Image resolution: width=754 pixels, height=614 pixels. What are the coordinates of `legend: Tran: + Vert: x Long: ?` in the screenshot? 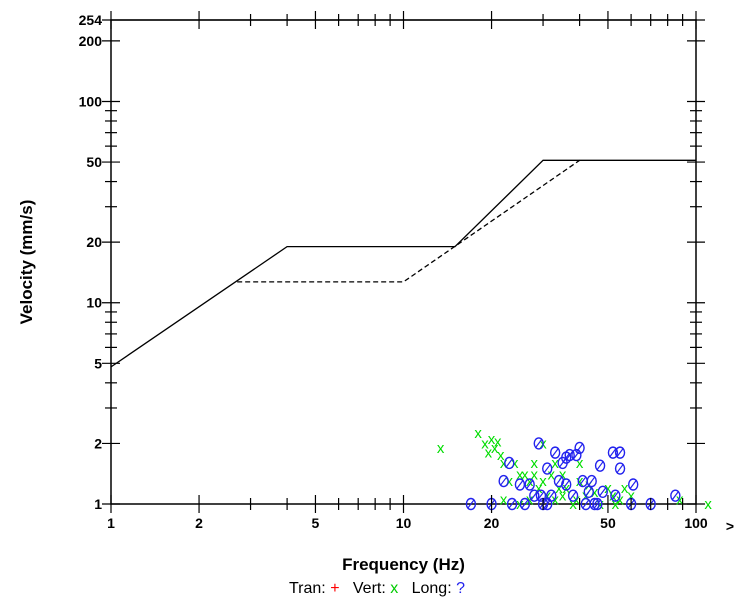 It's located at (377, 589).